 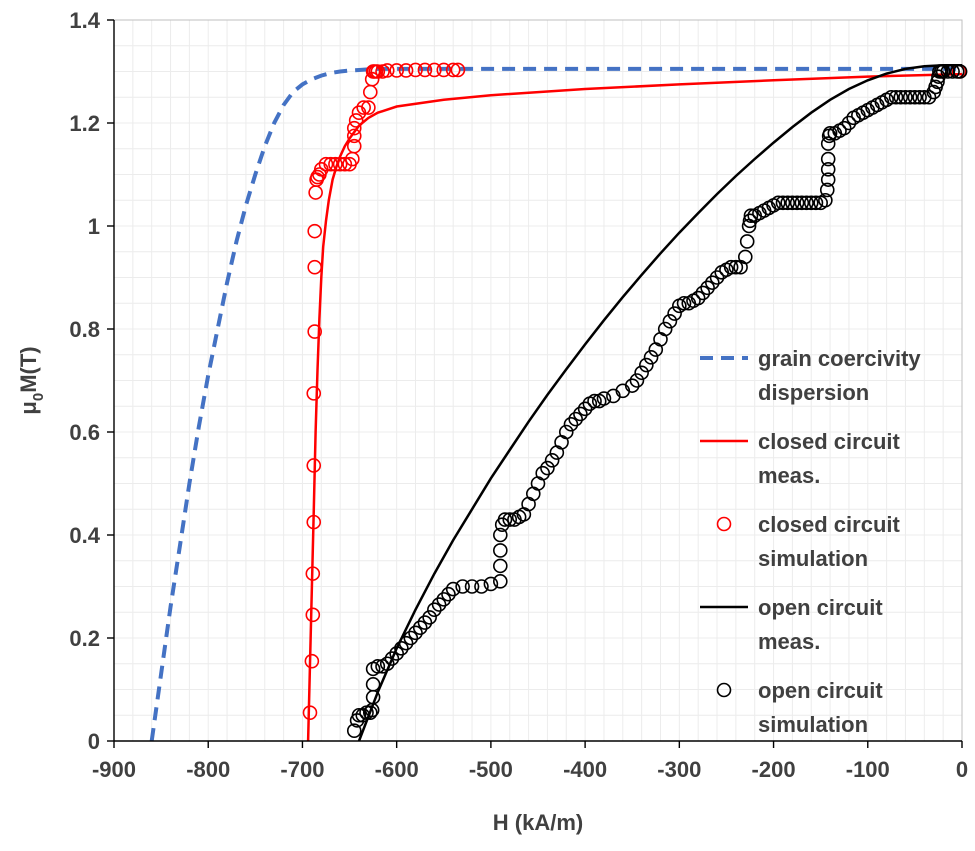 I want to click on y-tick-label: 0.8, so click(x=84, y=329).